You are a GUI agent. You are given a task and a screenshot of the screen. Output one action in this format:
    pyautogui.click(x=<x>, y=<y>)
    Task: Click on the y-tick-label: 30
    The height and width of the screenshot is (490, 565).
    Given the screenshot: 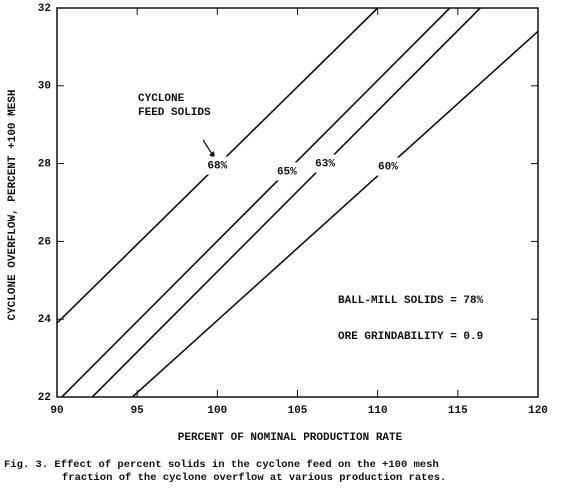 What is the action you would take?
    pyautogui.click(x=44, y=87)
    